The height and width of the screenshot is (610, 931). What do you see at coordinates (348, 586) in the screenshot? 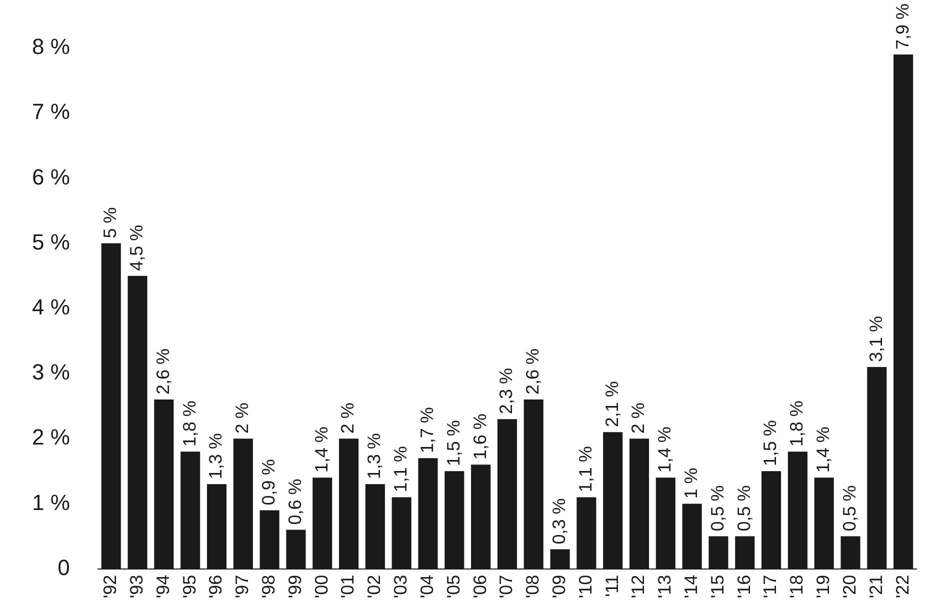
I see `x-tick-label: '01` at bounding box center [348, 586].